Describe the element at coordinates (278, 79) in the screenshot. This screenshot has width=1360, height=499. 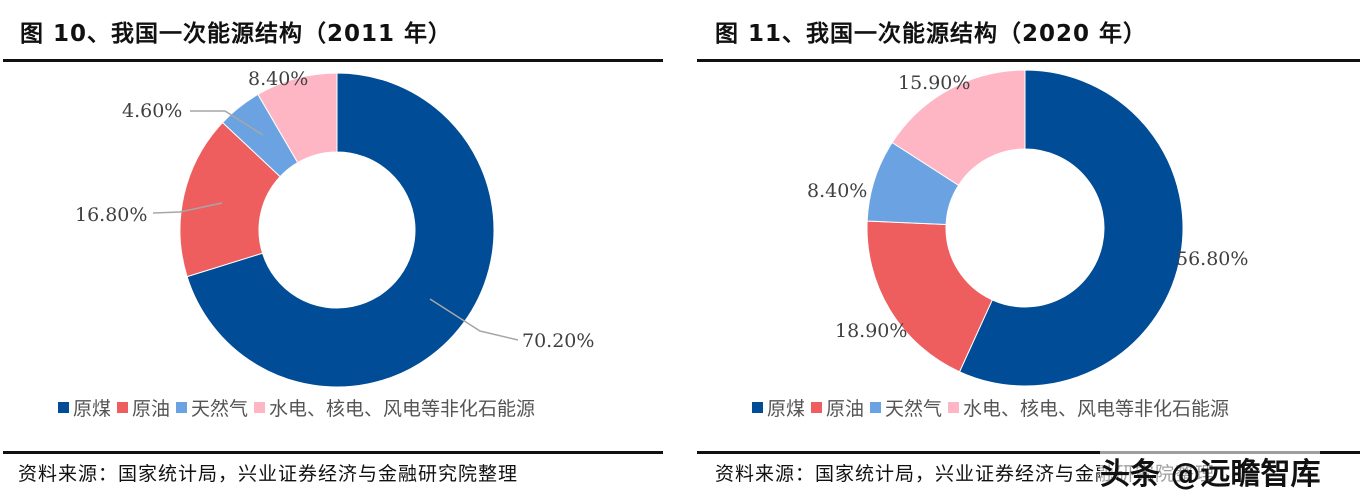
I see `label-renewables-2011: 8.40%` at that location.